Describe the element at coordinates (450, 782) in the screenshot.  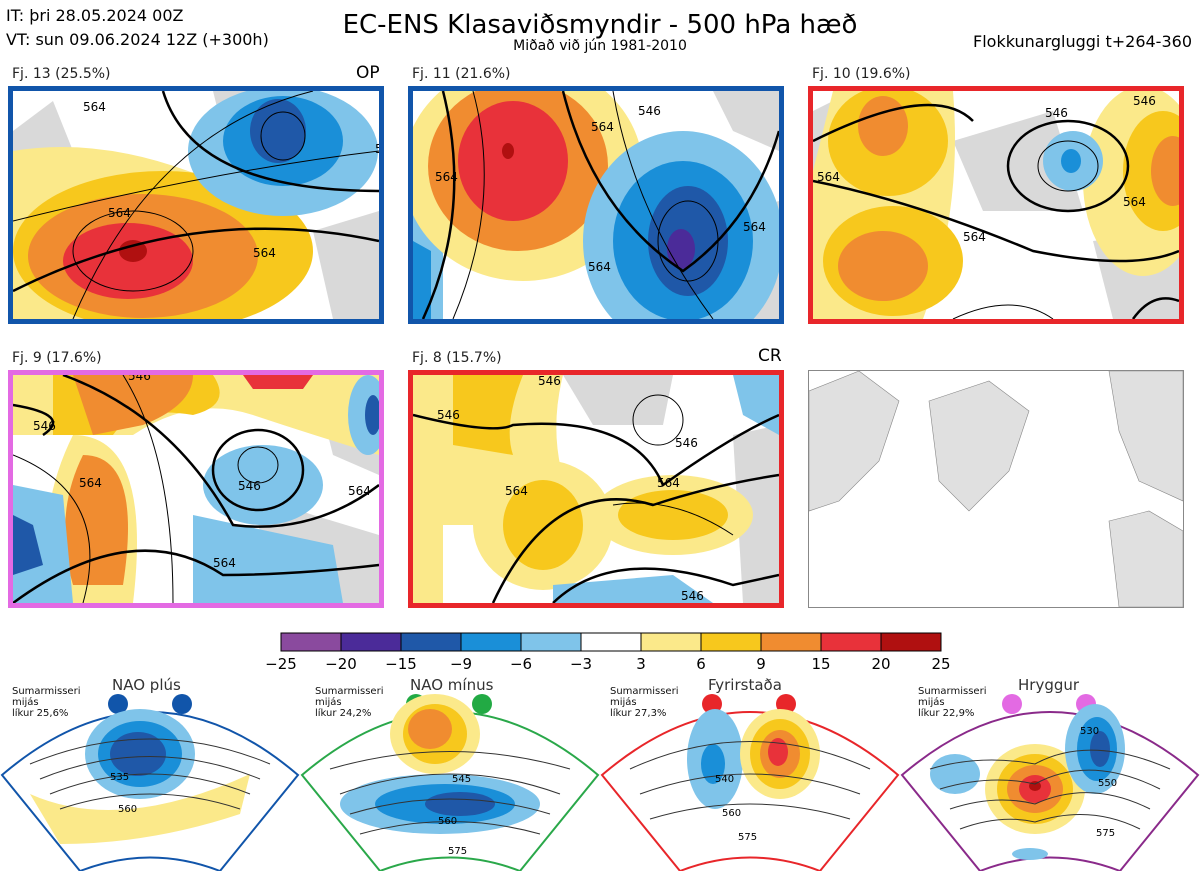
I see `regime-sector-map: 545 560 575` at that location.